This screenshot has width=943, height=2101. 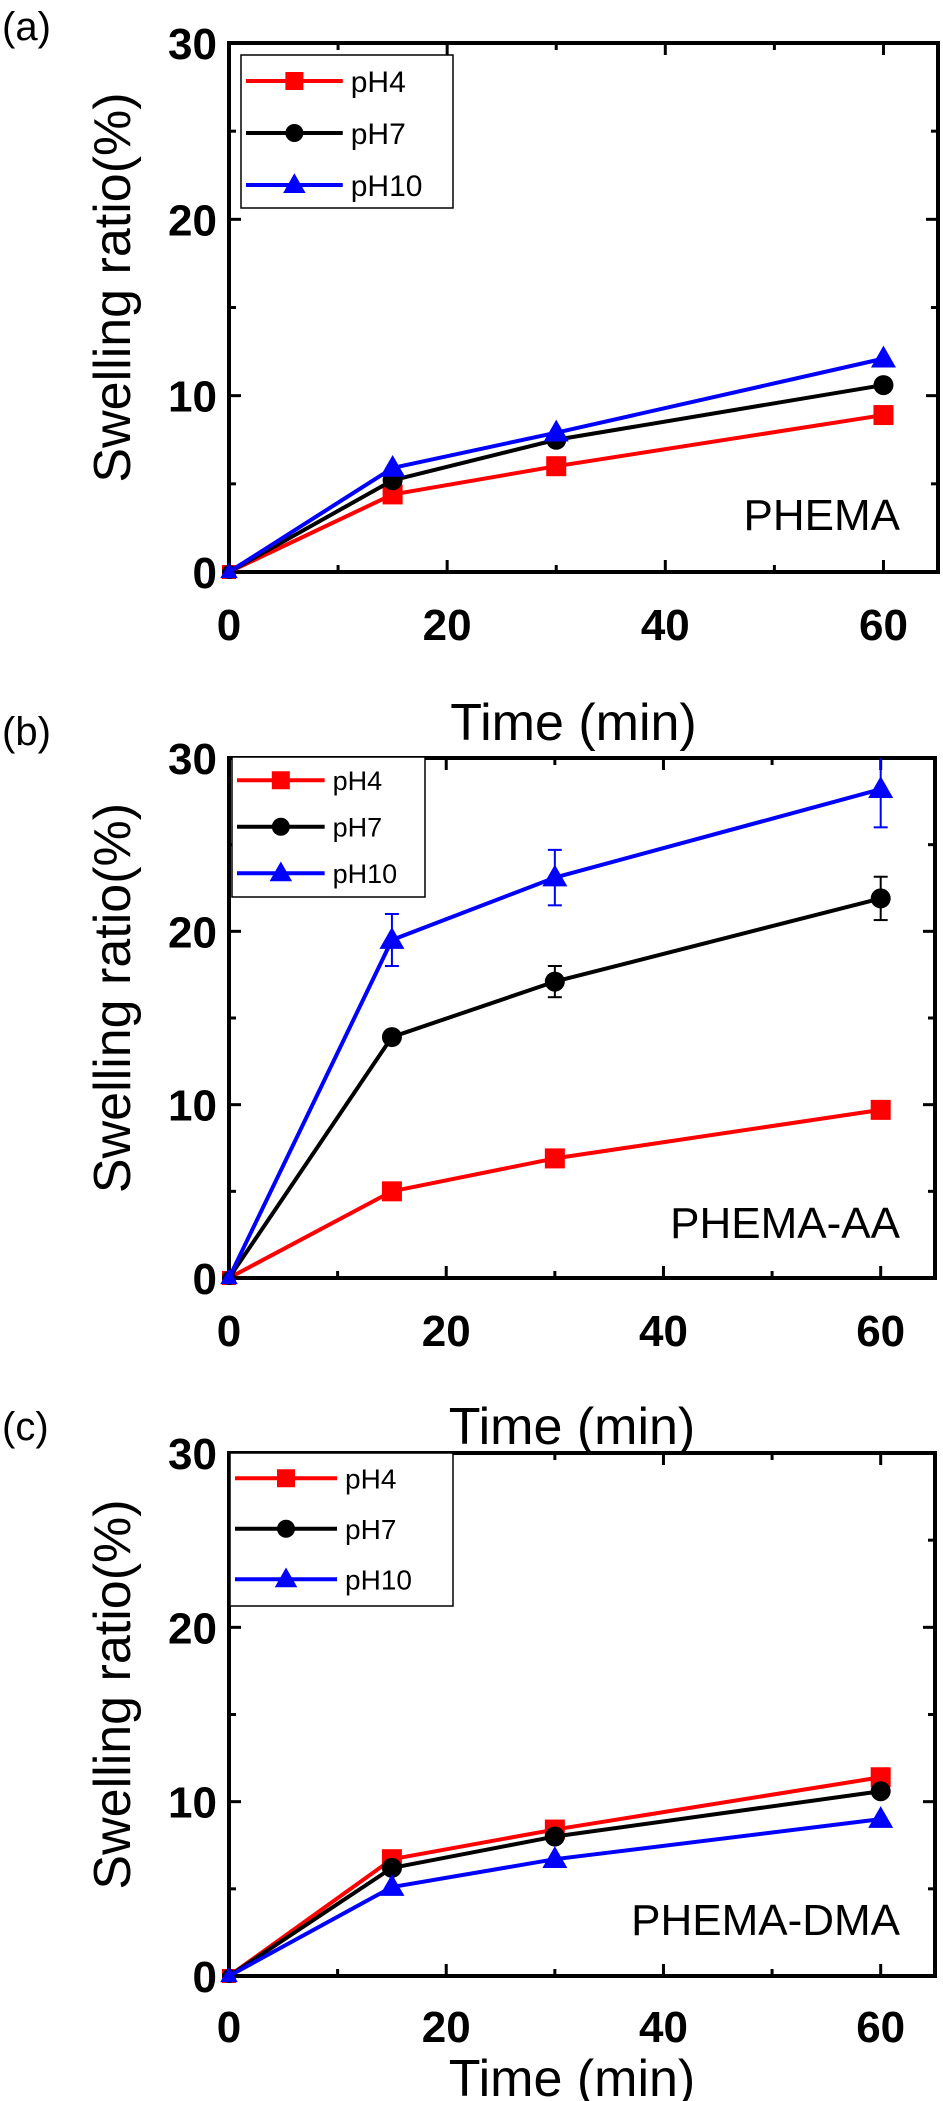 I want to click on panel-label: (a), so click(x=26, y=27).